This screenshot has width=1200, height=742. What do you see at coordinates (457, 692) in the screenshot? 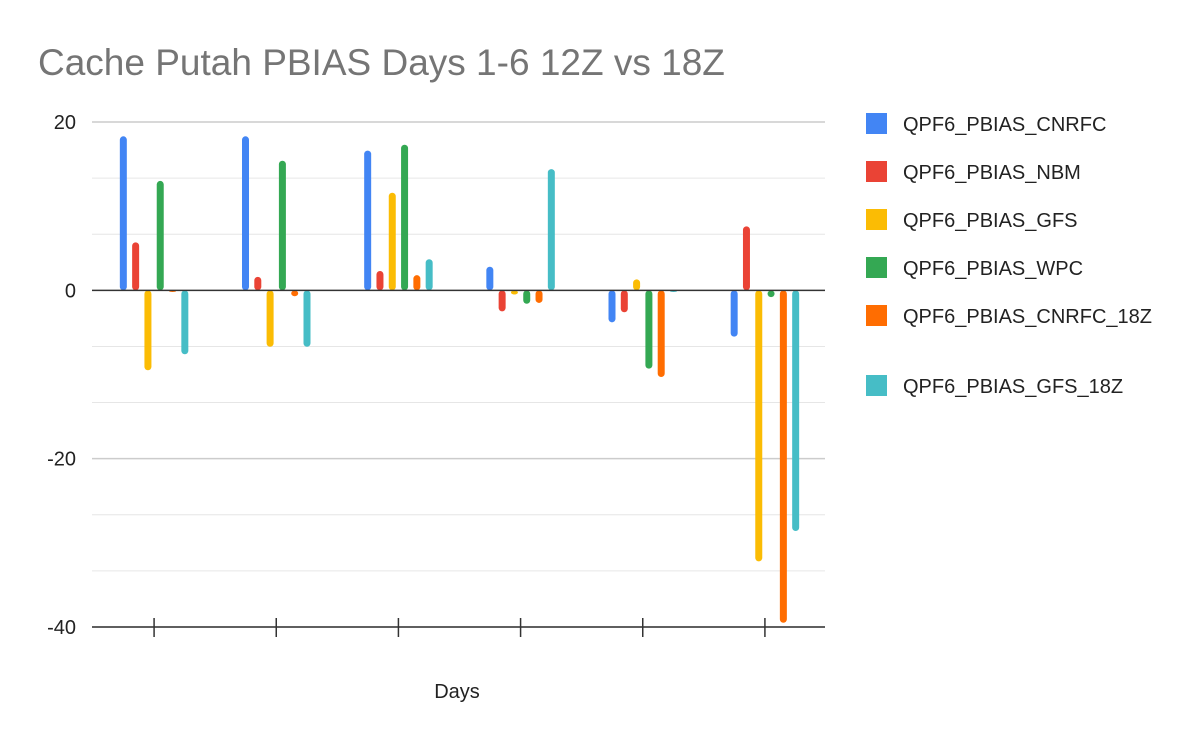
I see `x-axis-title: Days` at bounding box center [457, 692].